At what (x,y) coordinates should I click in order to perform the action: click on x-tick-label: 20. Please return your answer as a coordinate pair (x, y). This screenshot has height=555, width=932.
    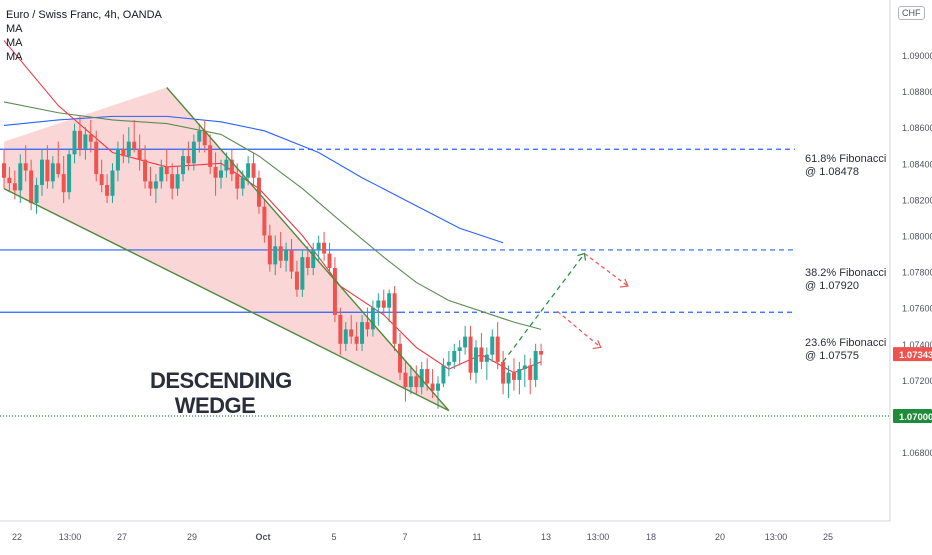
    Looking at the image, I should click on (720, 537).